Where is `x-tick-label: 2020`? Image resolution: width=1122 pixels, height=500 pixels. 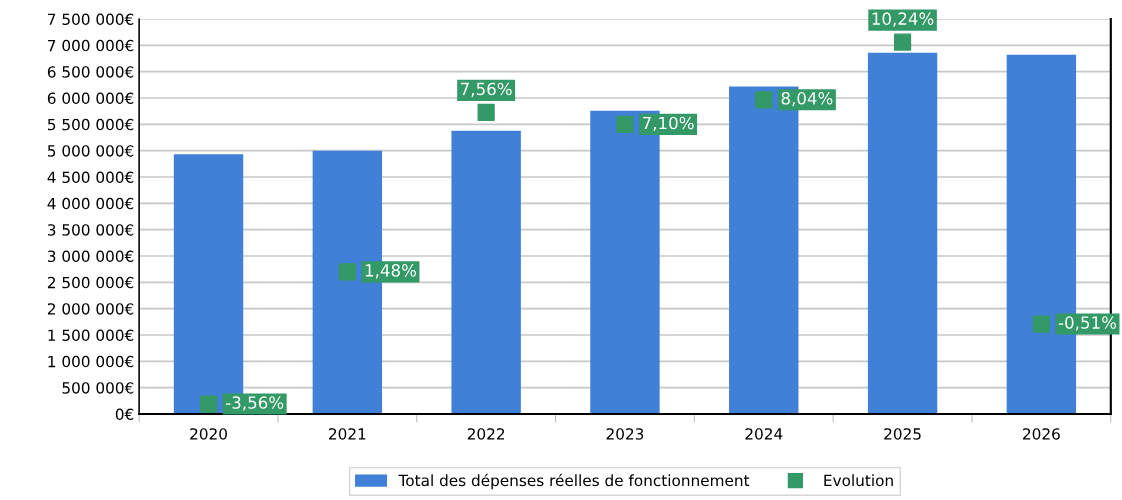 x-tick-label: 2020 is located at coordinates (208, 434).